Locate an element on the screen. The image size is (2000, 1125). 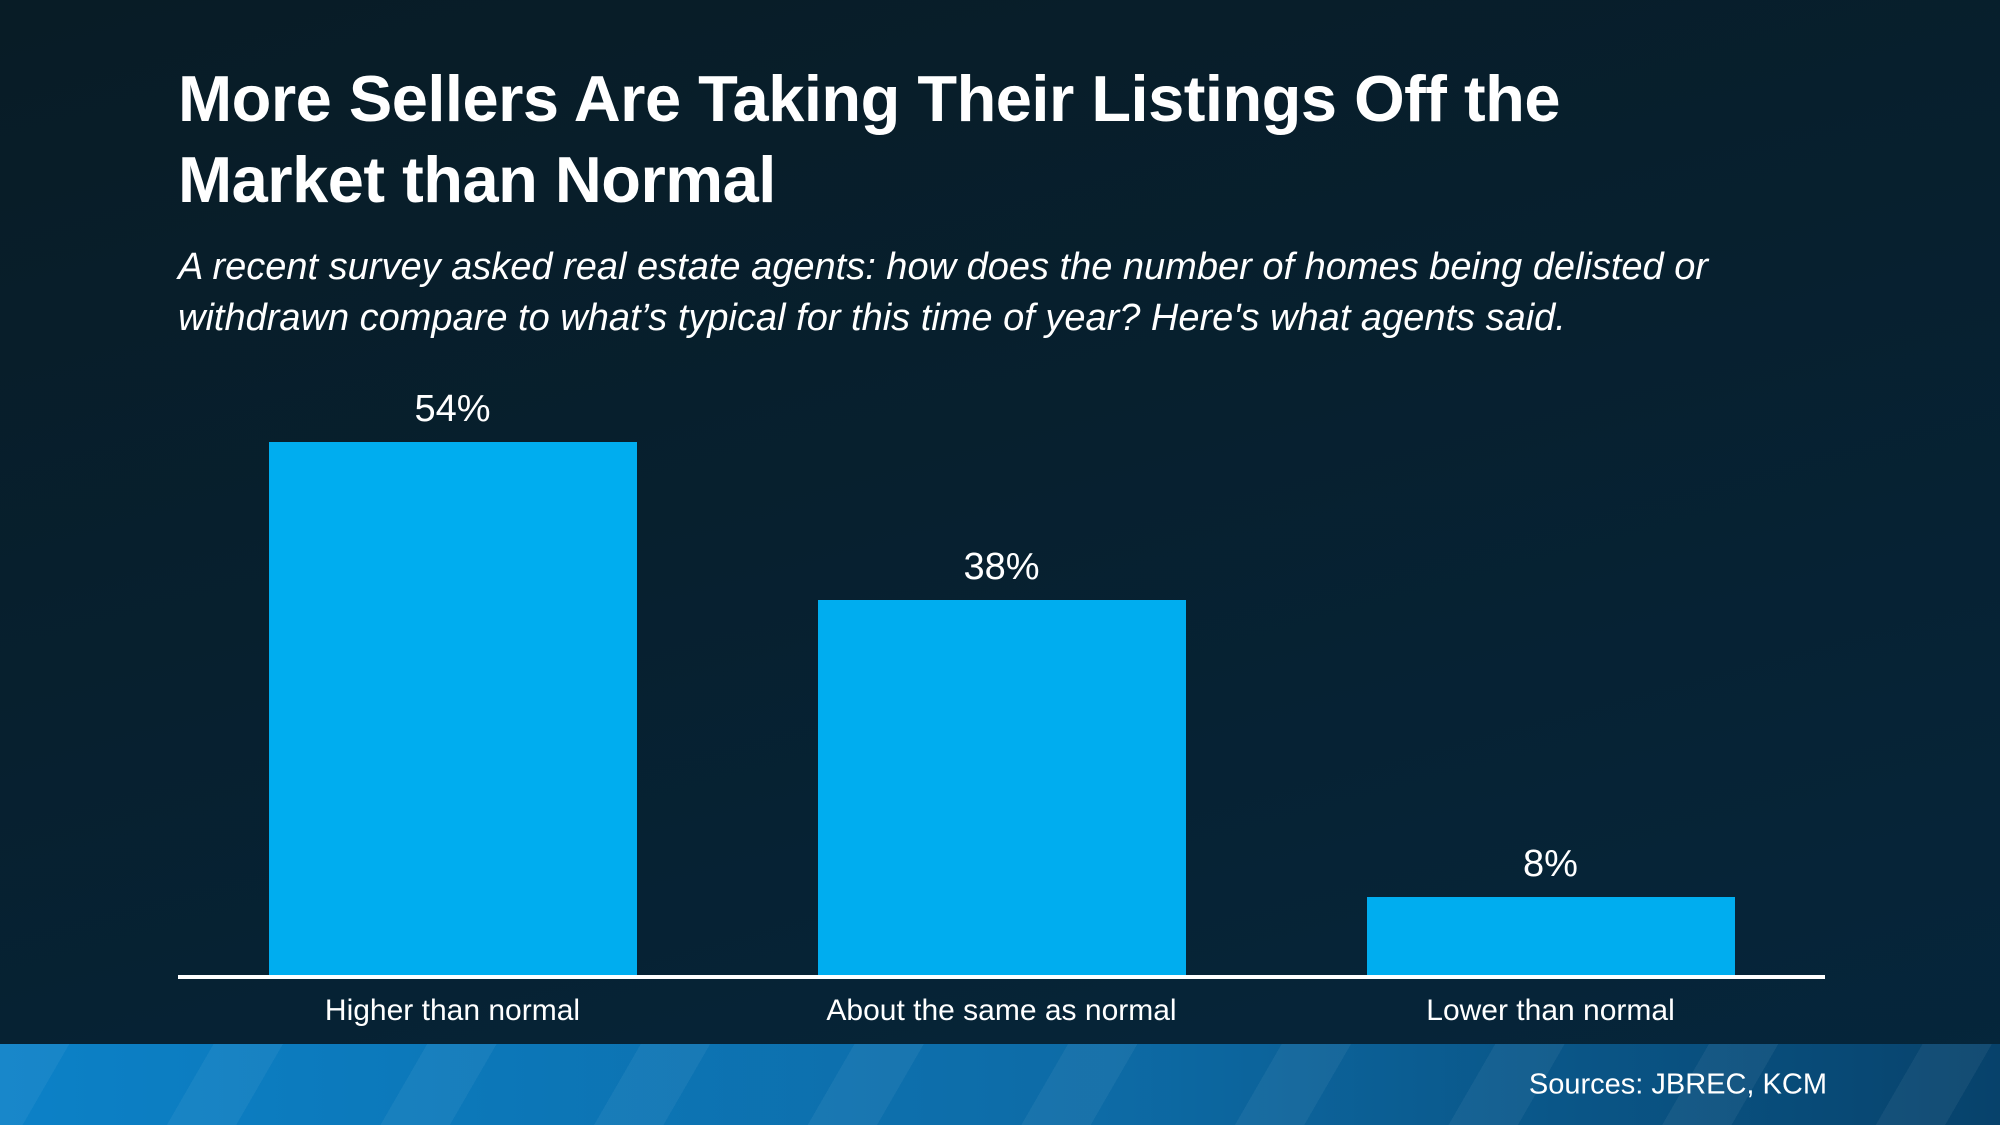
x-axis-category-label: Higher than normal is located at coordinates (452, 1010).